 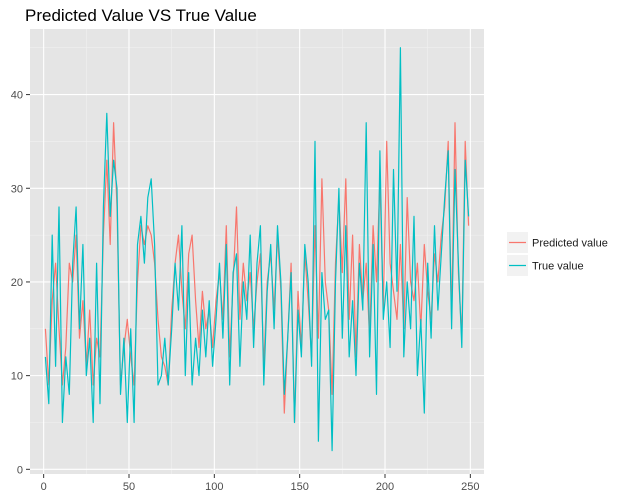 What do you see at coordinates (17, 283) in the screenshot?
I see `y-tick-label: 20` at bounding box center [17, 283].